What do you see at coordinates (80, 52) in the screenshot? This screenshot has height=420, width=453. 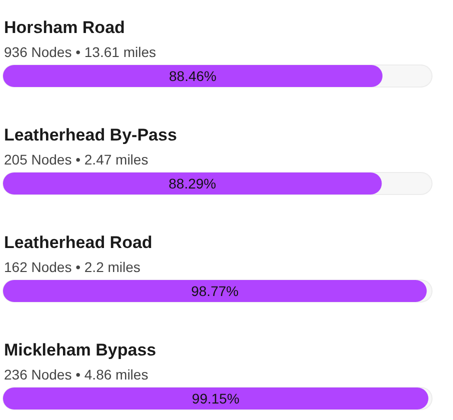 I see `annotation: 936 Nodes • 13.61 miles` at bounding box center [80, 52].